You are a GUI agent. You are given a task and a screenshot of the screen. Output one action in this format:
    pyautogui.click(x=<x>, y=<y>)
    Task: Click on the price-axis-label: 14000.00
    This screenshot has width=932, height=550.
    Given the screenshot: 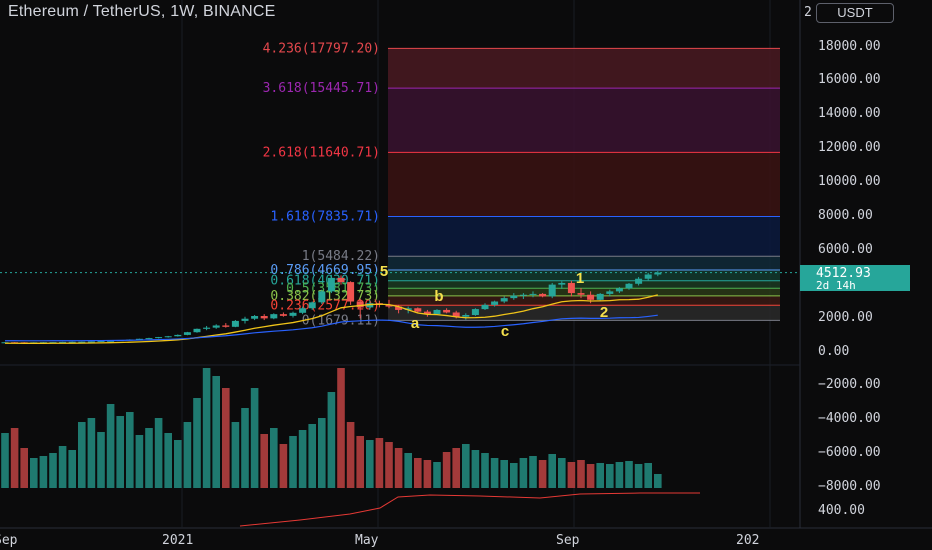 What is the action you would take?
    pyautogui.click(x=849, y=113)
    